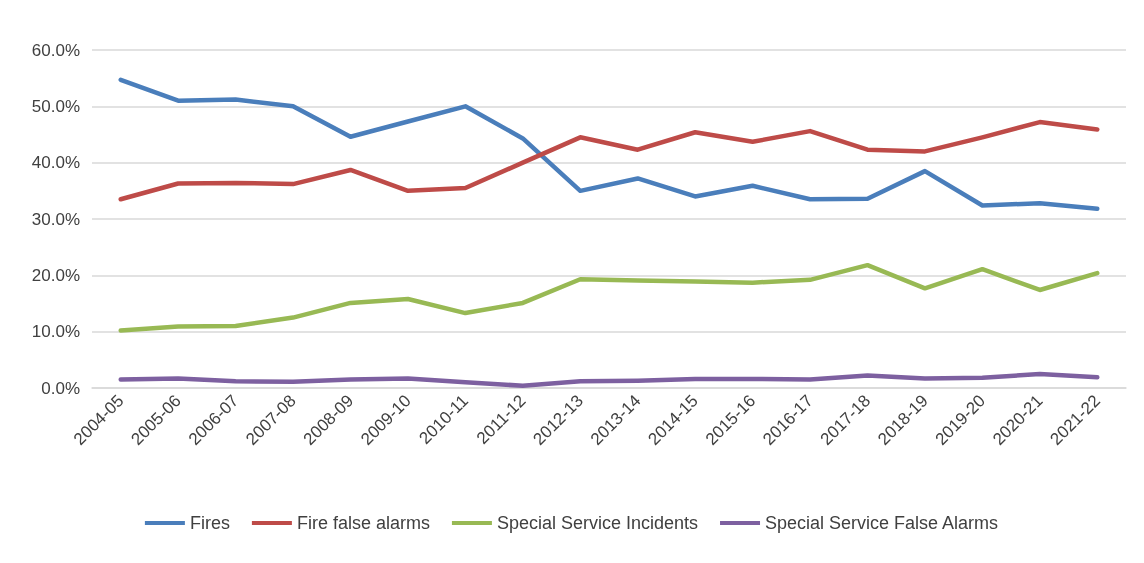 Image resolution: width=1144 pixels, height=563 pixels. Describe the element at coordinates (209, 523) in the screenshot. I see `legend-label: Fires` at that location.